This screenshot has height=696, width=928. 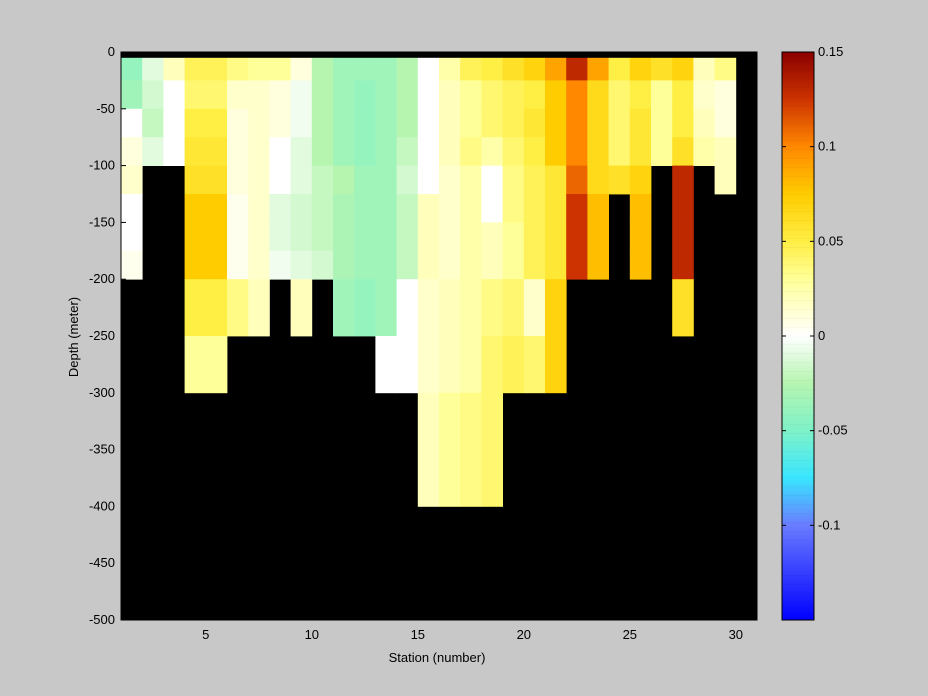 I want to click on y-tick-label: -500, so click(x=102, y=619).